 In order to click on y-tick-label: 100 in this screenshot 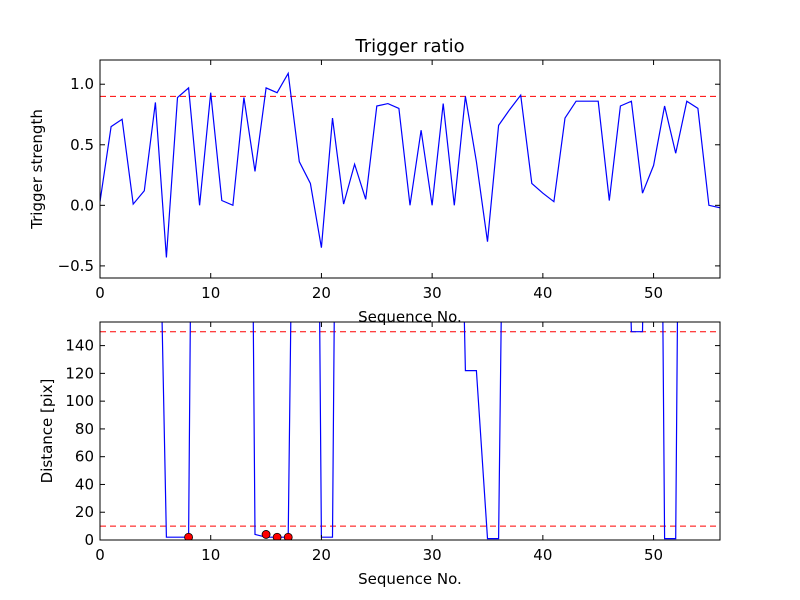, I will do `click(79, 401)`.